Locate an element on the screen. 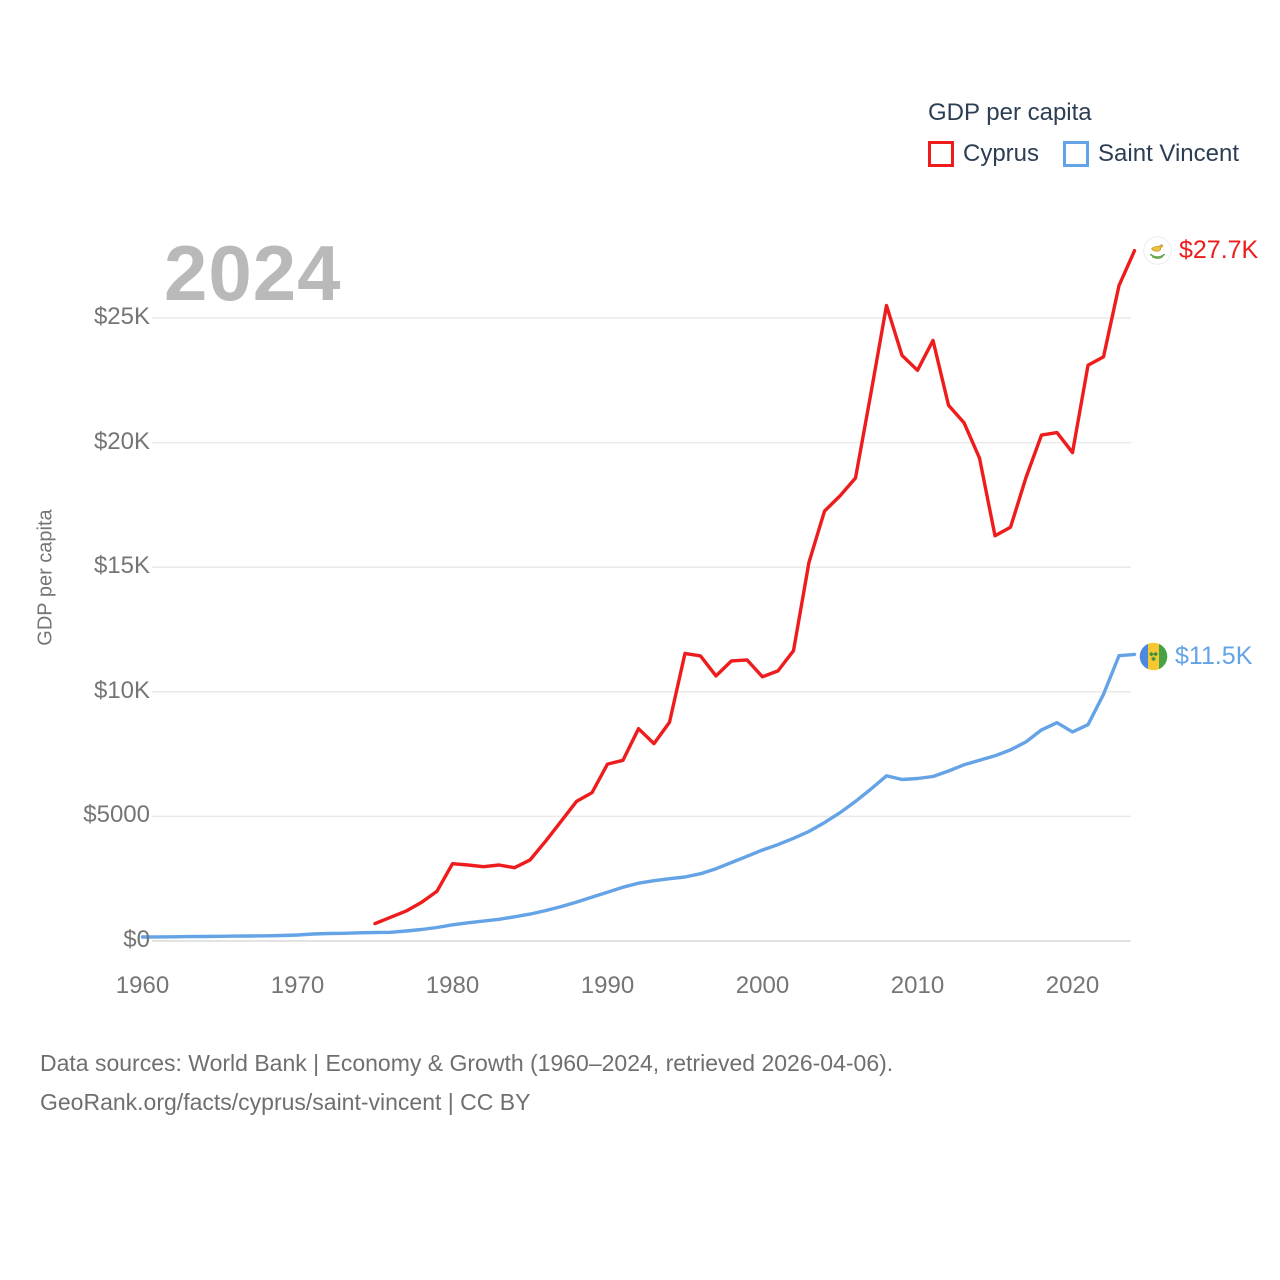 This screenshot has width=1280, height=1280. cyprus-end-label: $27.7K is located at coordinates (1200, 250).